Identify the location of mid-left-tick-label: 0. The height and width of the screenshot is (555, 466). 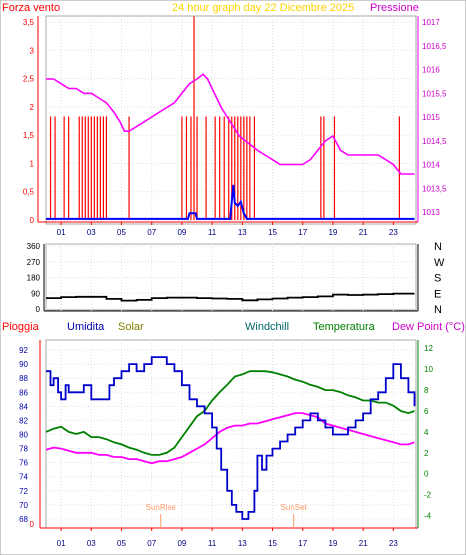
(38, 309).